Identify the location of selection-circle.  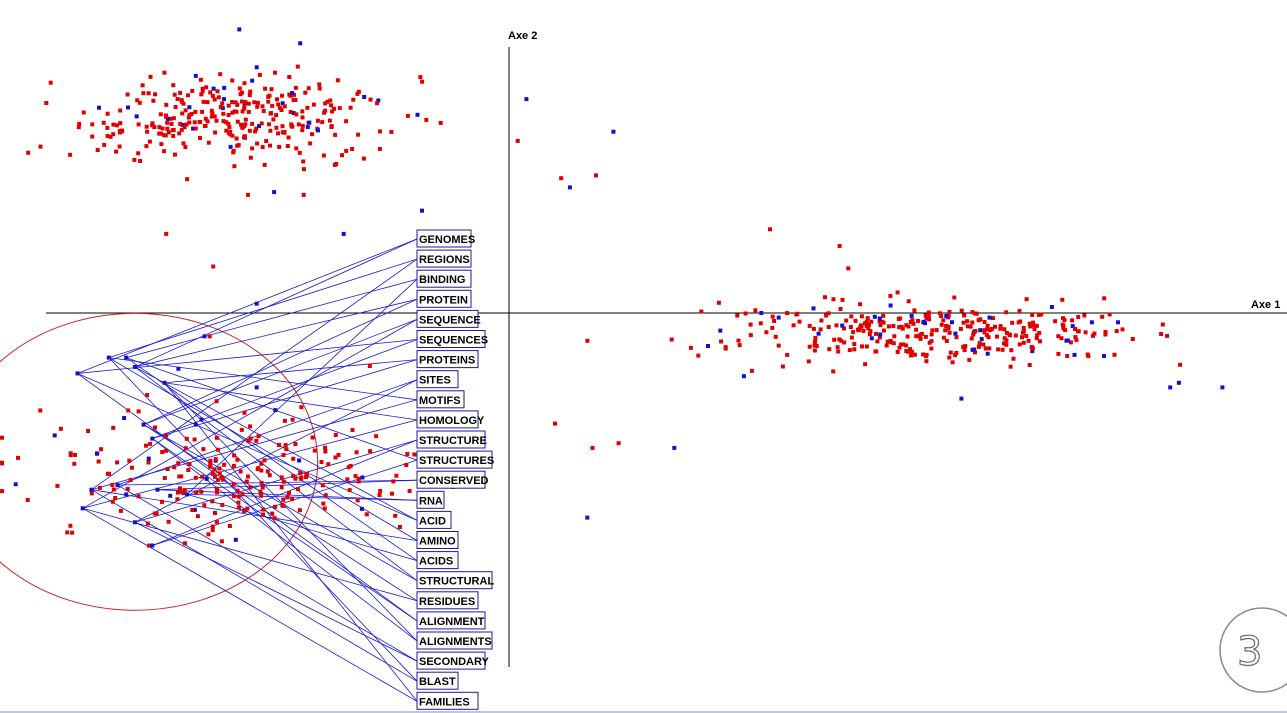
(159, 461).